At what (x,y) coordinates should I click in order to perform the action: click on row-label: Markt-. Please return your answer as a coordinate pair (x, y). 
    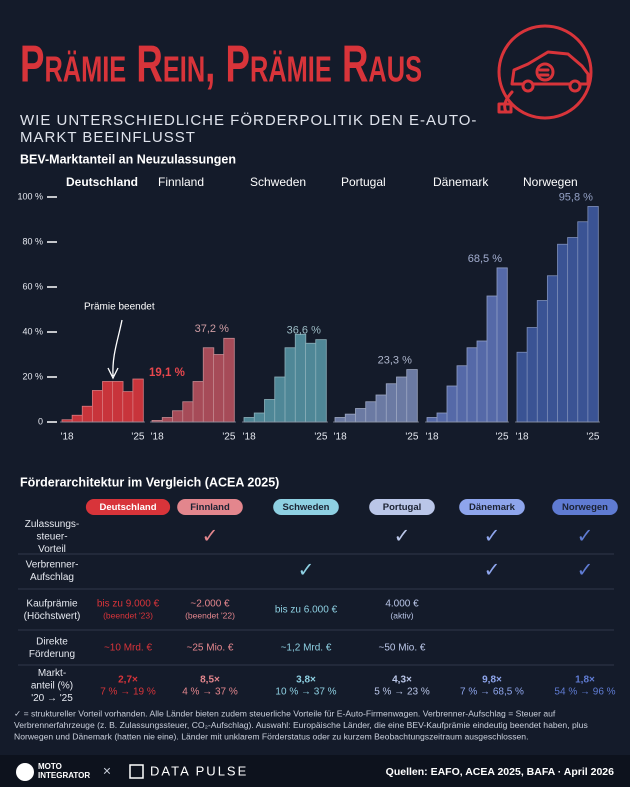
    Looking at the image, I should click on (52, 673).